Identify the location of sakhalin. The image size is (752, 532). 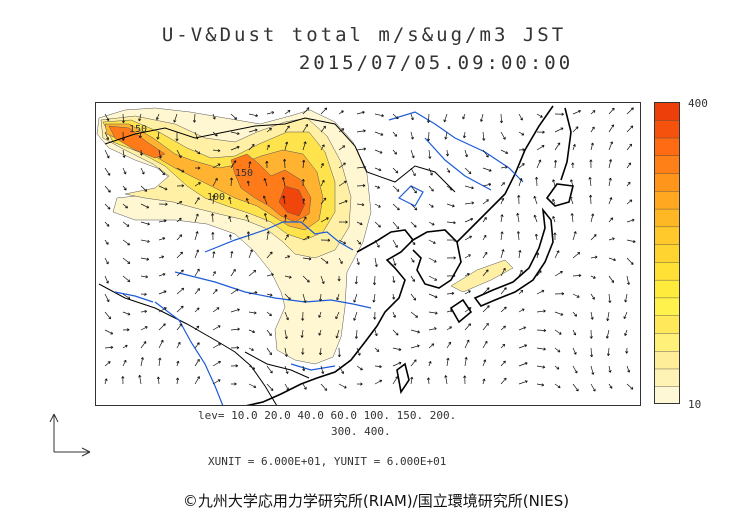
(566, 144).